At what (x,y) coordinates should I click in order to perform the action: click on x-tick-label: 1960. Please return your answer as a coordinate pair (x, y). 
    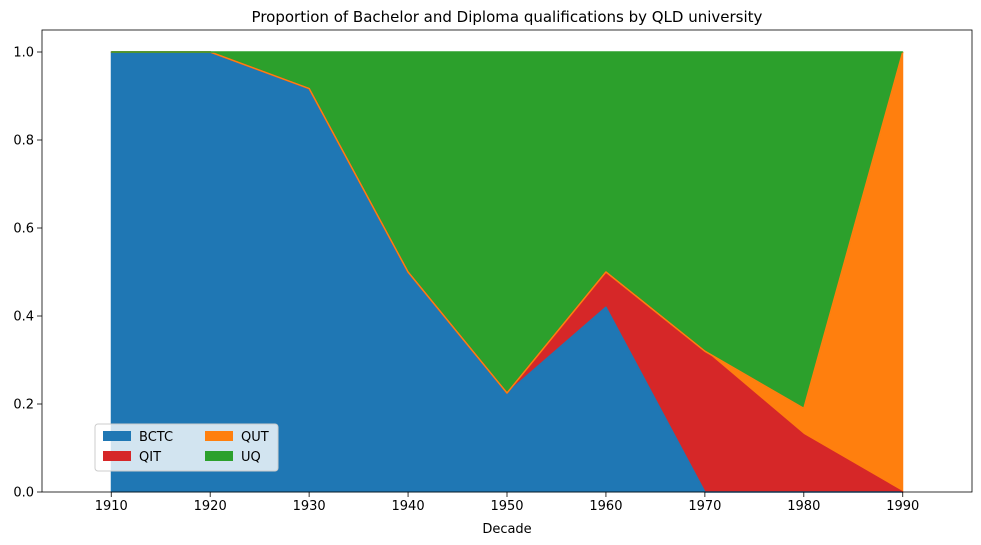
    Looking at the image, I should click on (605, 506).